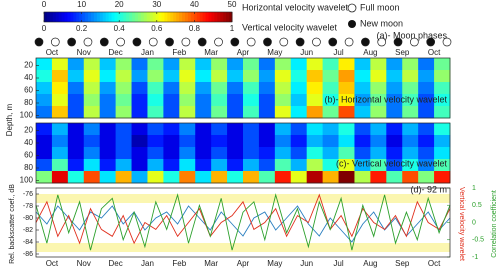 The image size is (500, 270). I want to click on legend-full: Full moon, so click(380, 7).